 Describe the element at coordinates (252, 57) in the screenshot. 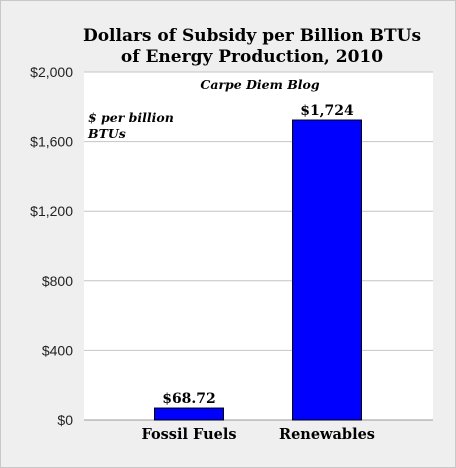

I see `chart-title-line-2: of Energy Production, 2010` at that location.